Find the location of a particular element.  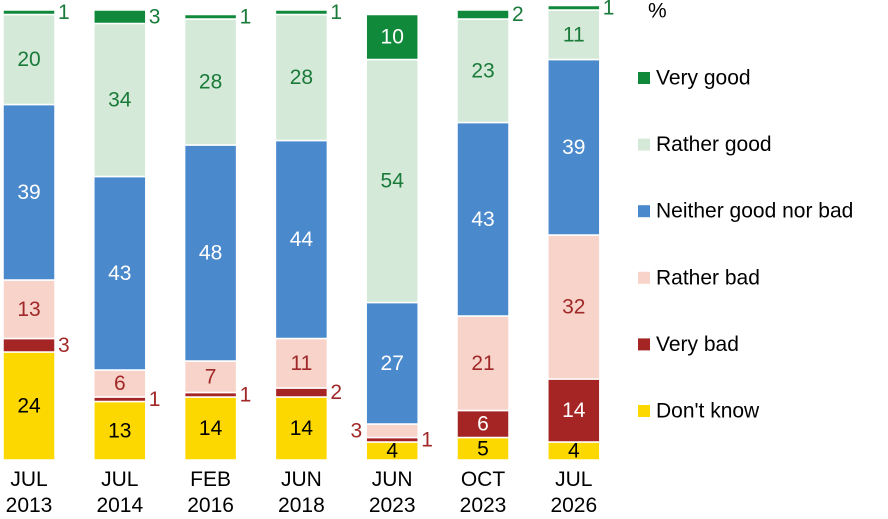

x-tick-label: JUN 2023 is located at coordinates (392, 492).